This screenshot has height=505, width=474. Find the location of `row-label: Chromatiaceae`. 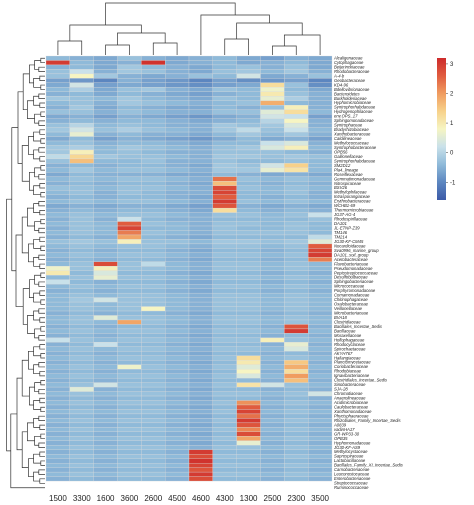

row-label: Chromatiaceae is located at coordinates (348, 393).